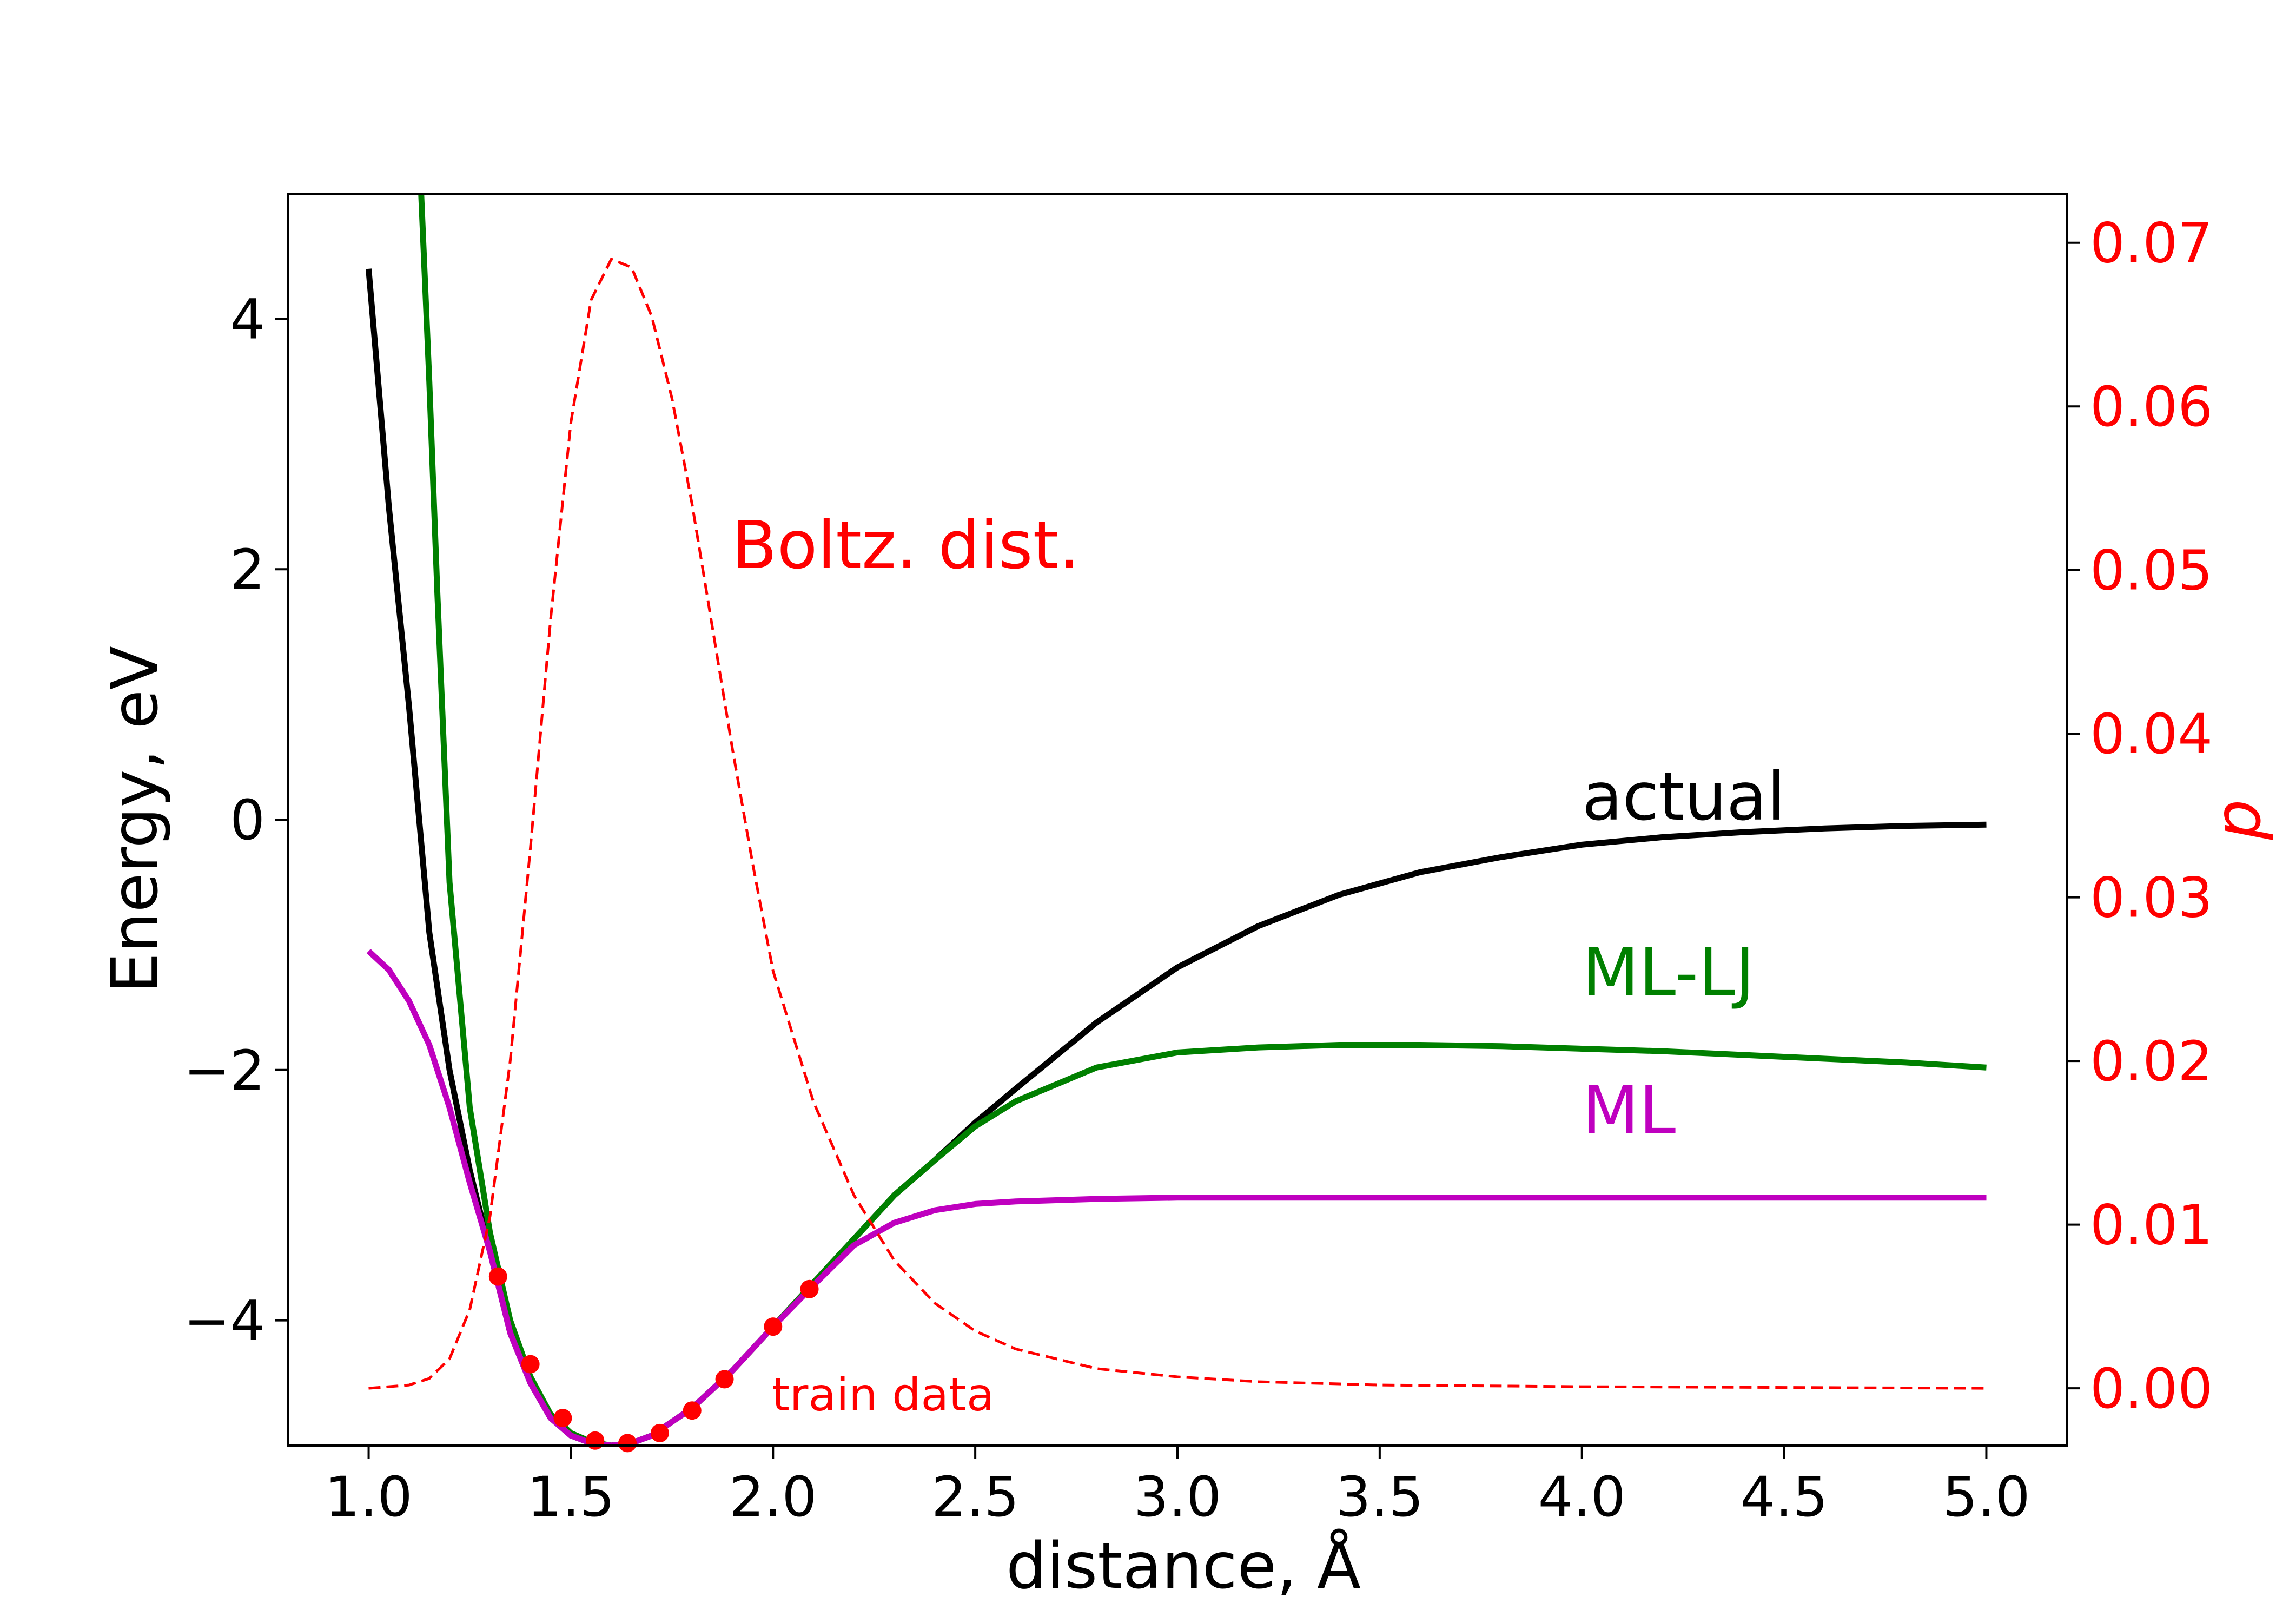  Describe the element at coordinates (975, 1497) in the screenshot. I see `x-tick-label: 2.5` at that location.